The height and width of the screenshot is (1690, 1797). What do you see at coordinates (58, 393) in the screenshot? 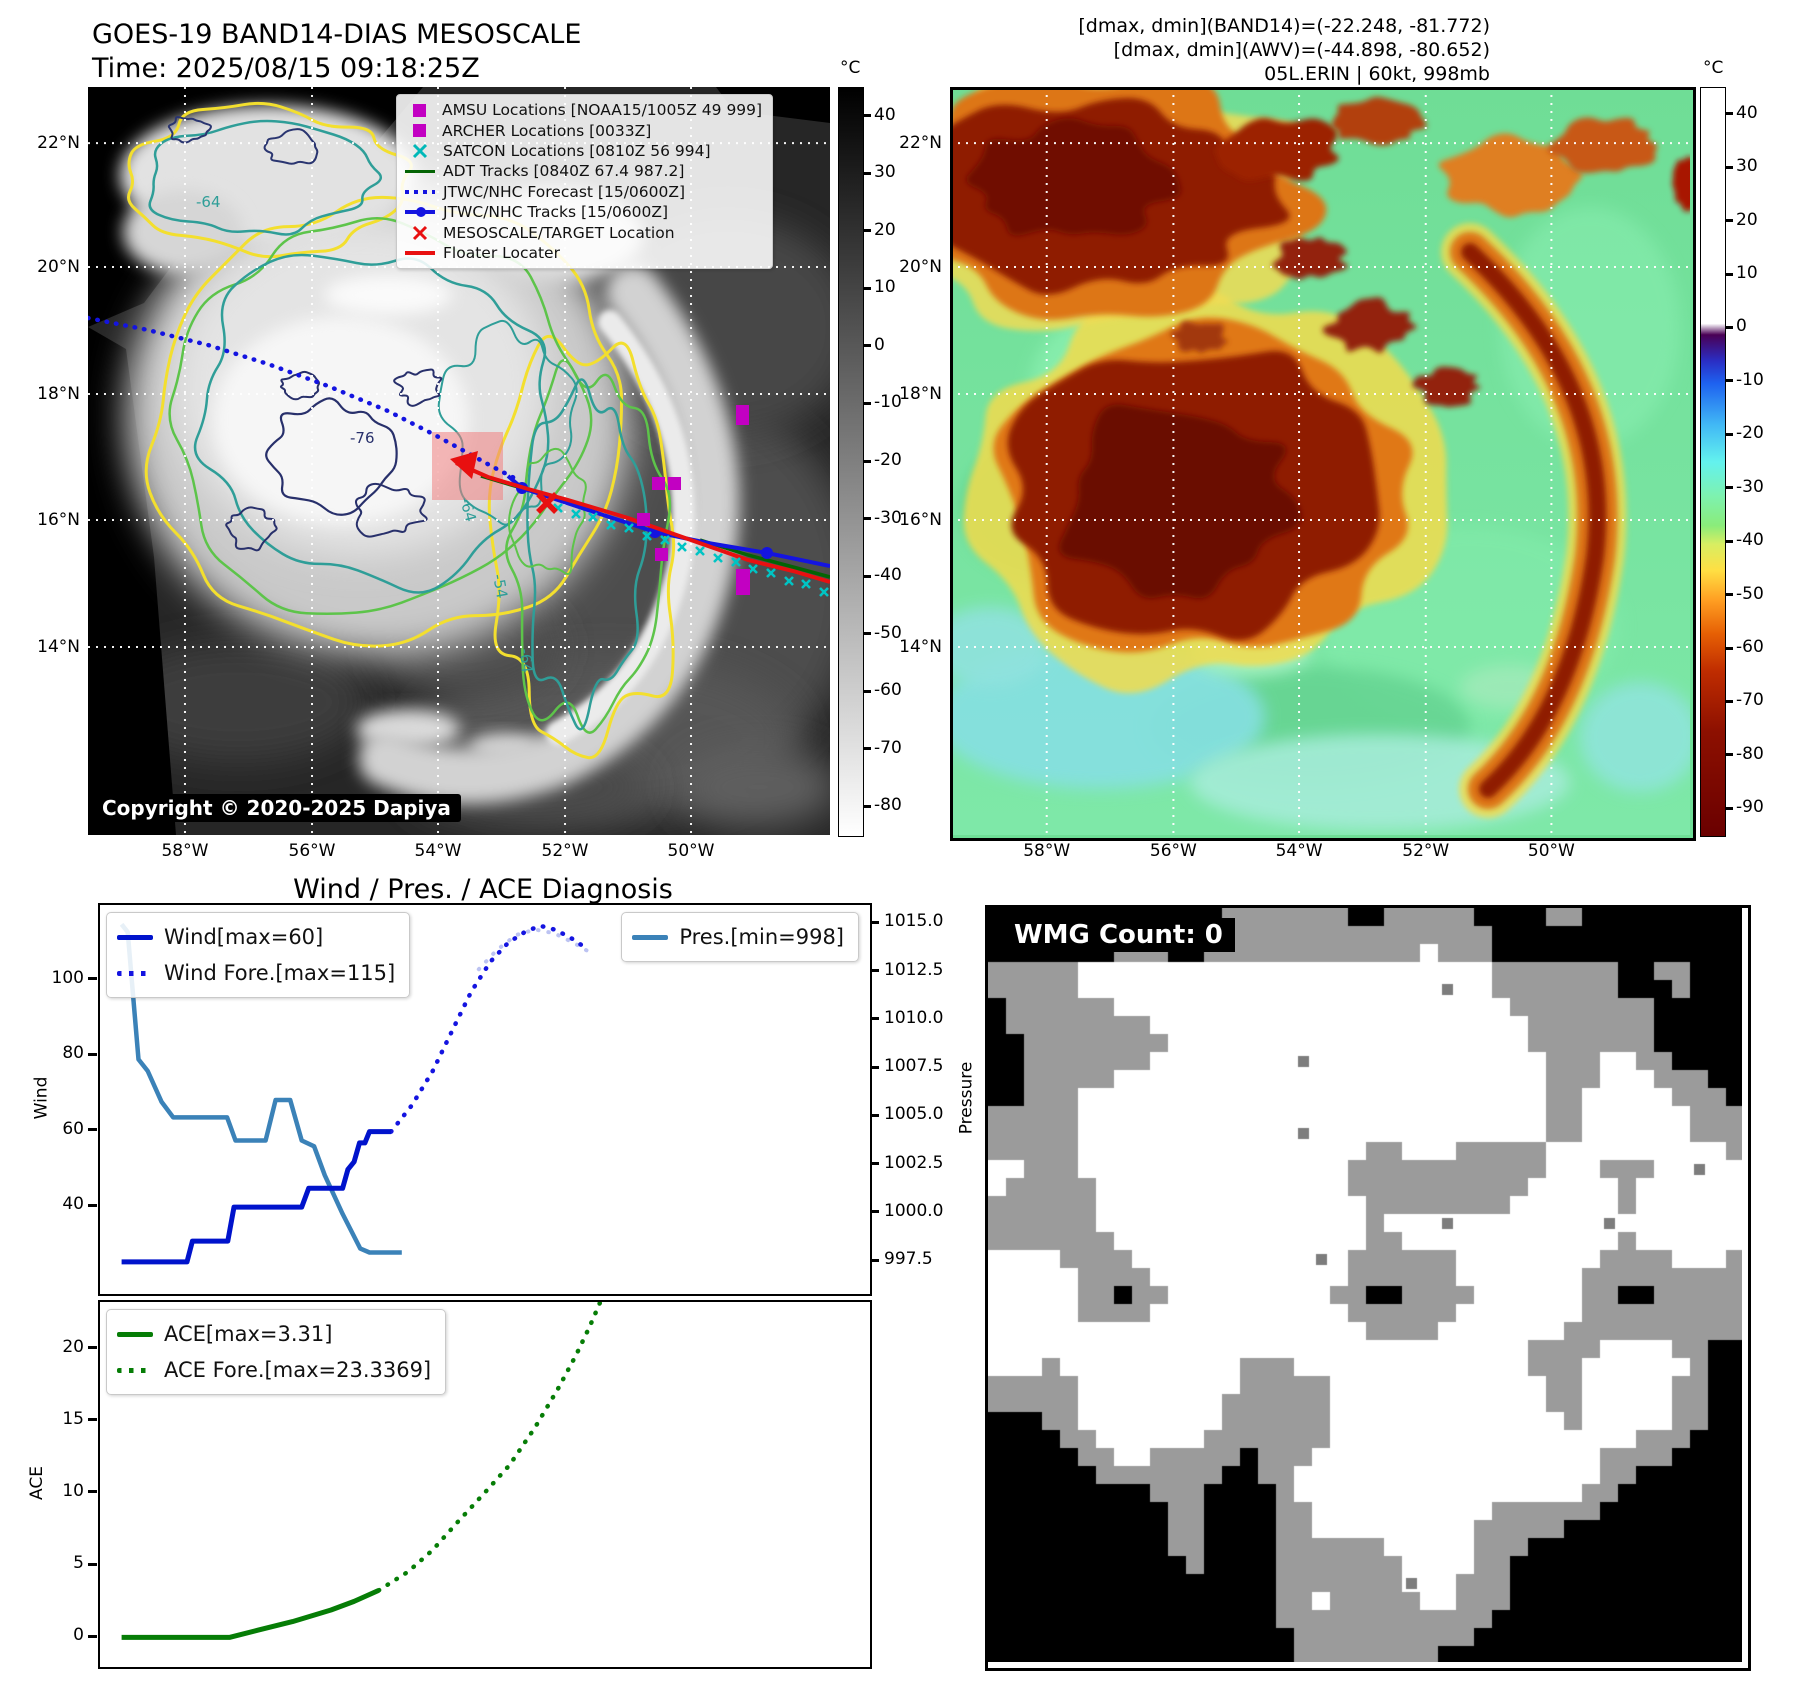
I see `lat-tick-label: 18°N` at bounding box center [58, 393].